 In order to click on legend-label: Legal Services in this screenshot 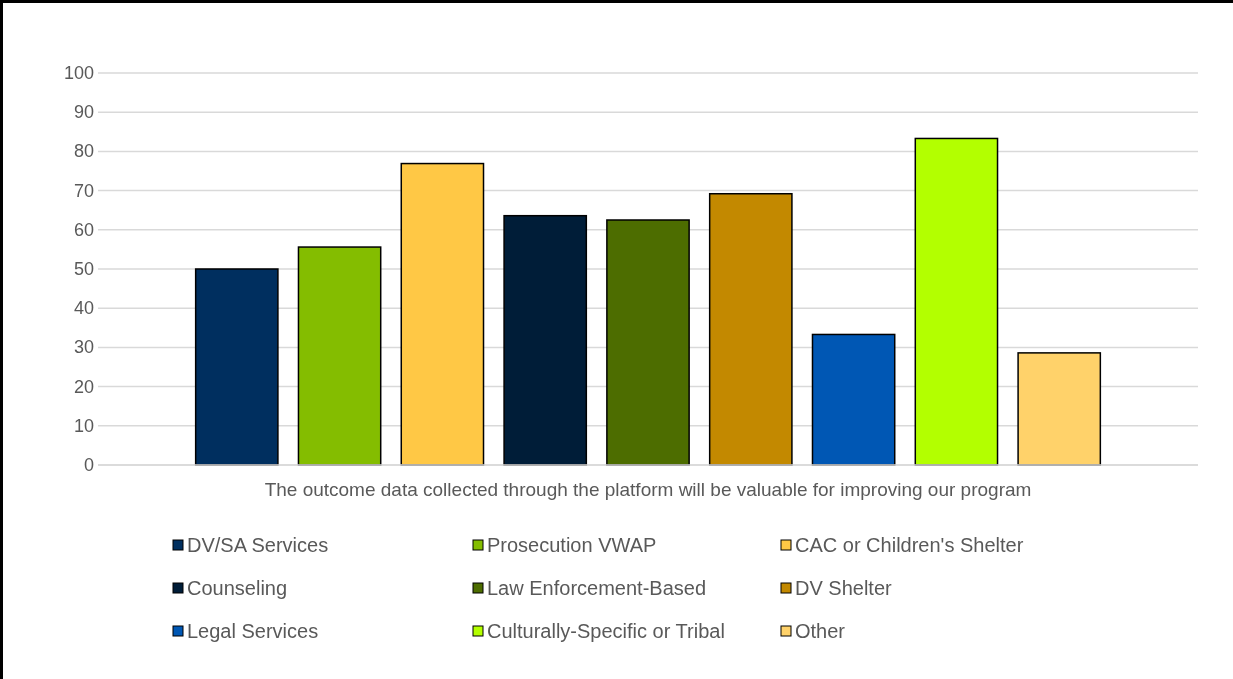, I will do `click(253, 631)`.